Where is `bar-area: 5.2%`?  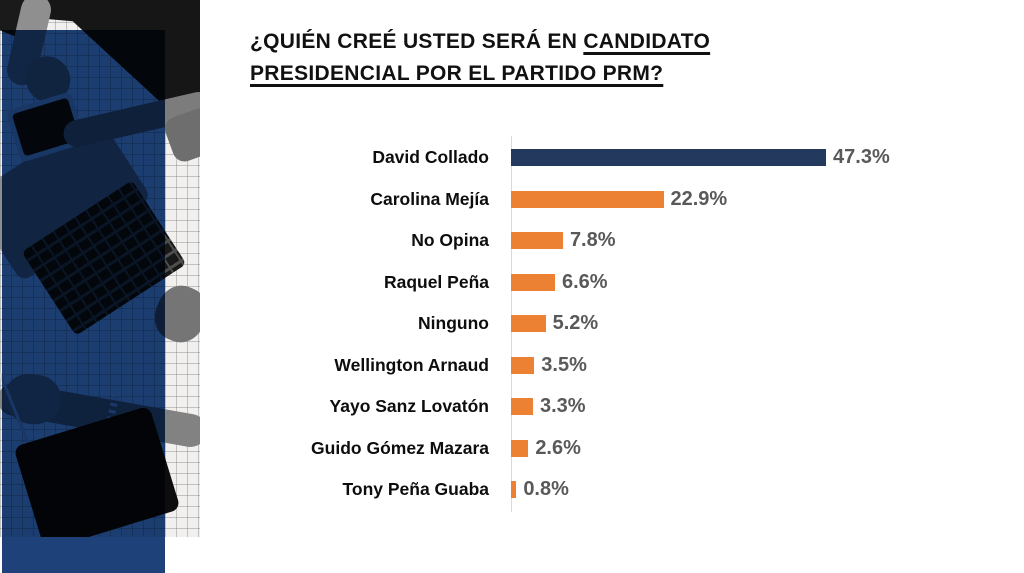 bar-area: 5.2% is located at coordinates (677, 323).